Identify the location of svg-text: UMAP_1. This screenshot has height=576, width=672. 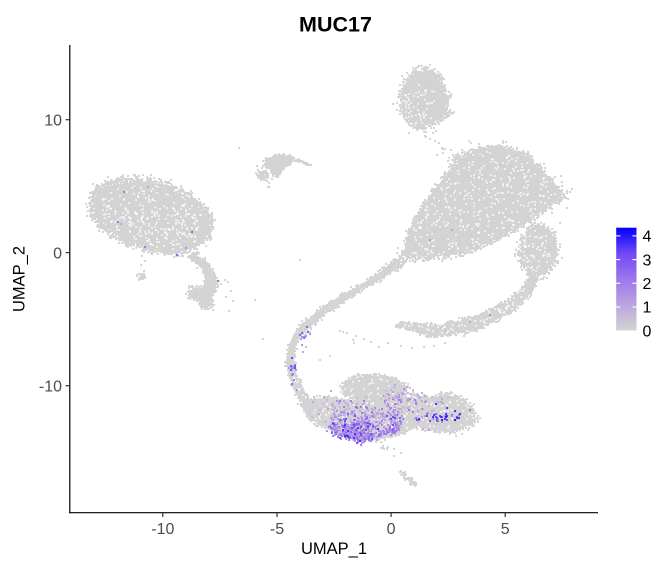
(334, 549).